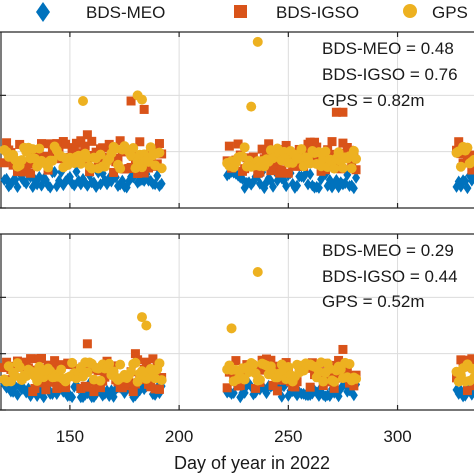 The width and height of the screenshot is (474, 474). Describe the element at coordinates (388, 250) in the screenshot. I see `annotation-bottom-line-1: BDS-MEO = 0.29` at that location.